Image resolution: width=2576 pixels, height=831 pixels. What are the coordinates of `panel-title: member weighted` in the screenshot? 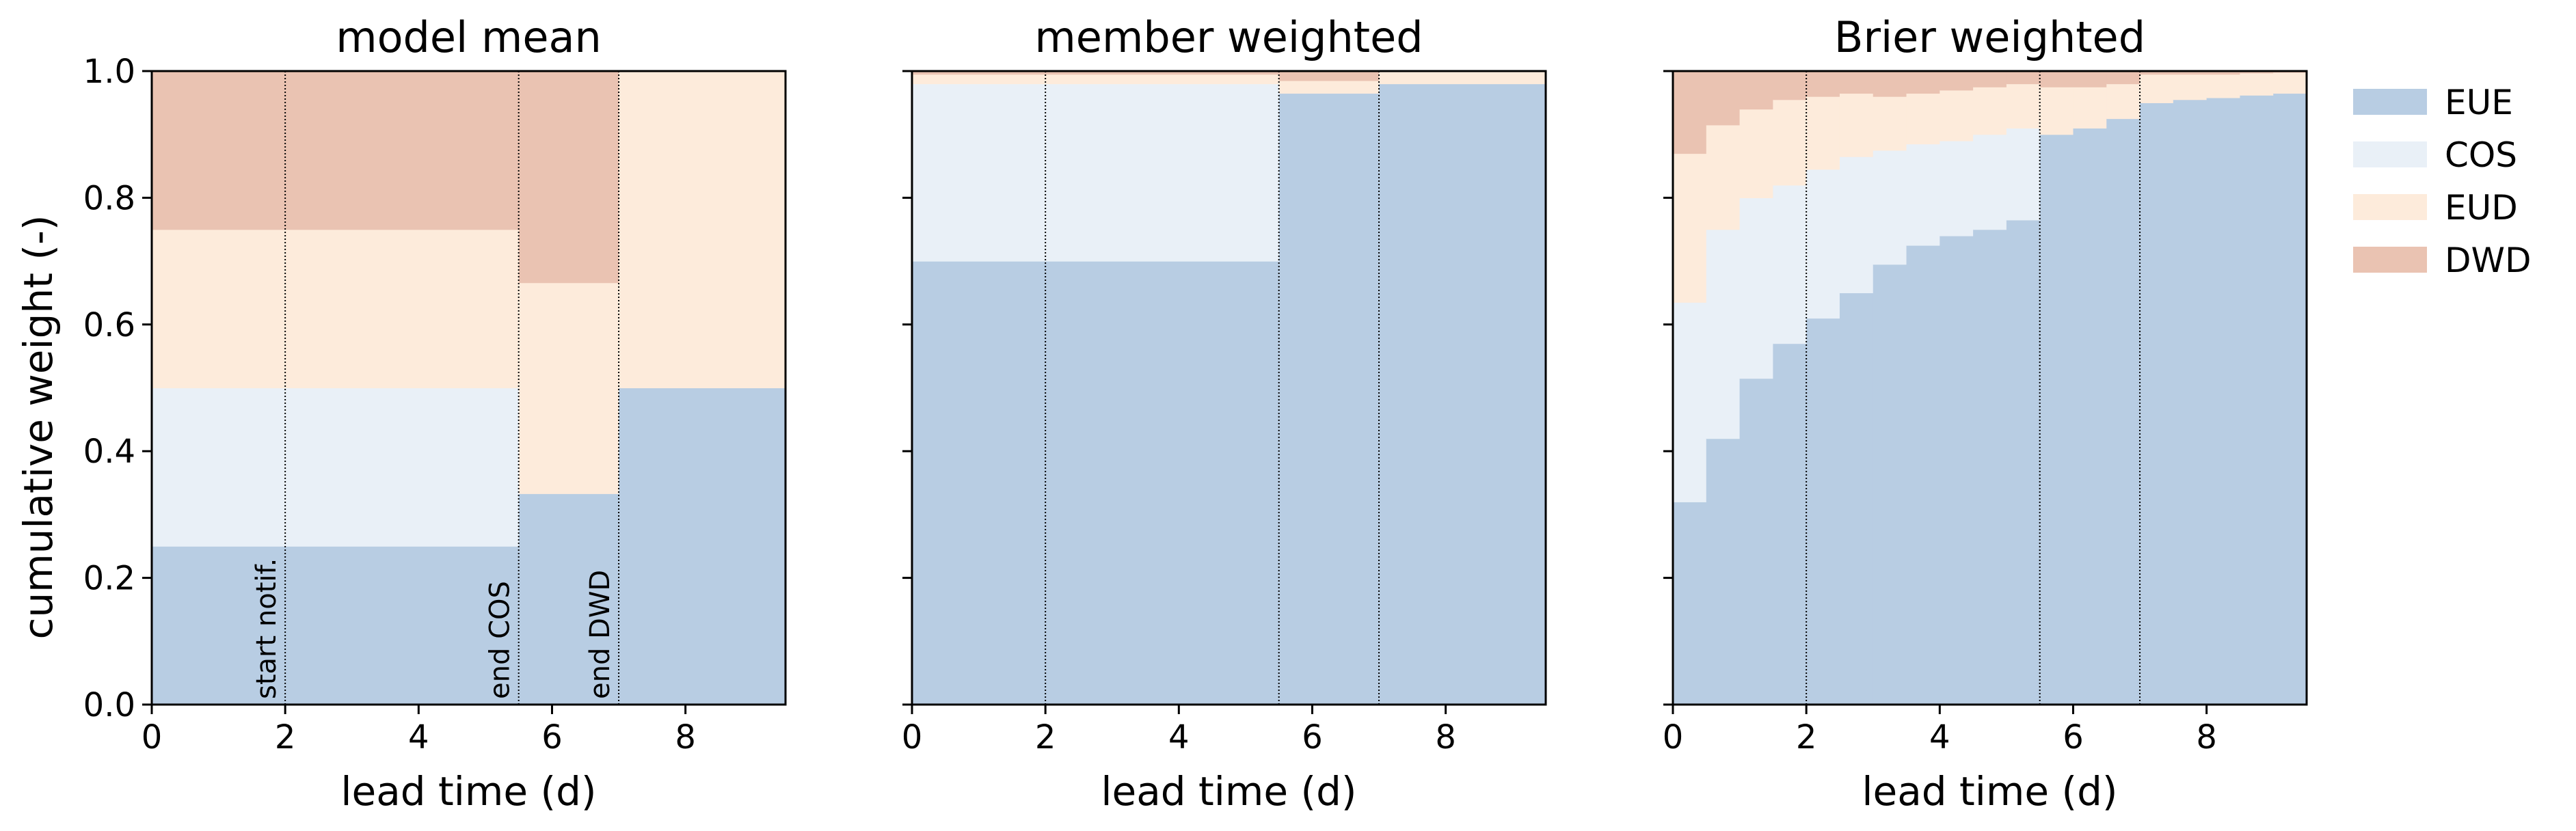 It's located at (1228, 37).